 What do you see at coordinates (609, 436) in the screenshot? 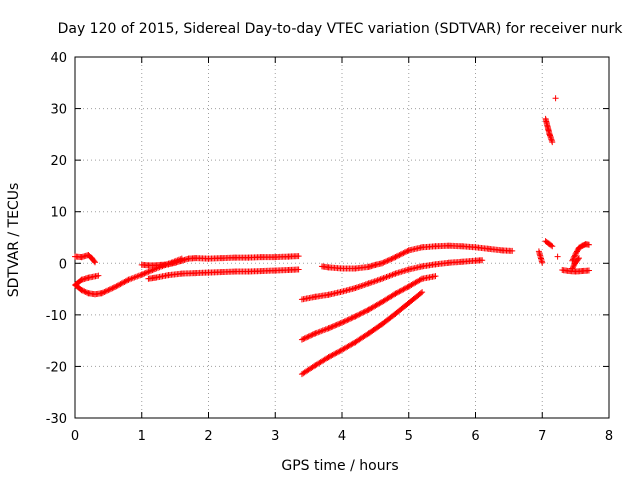
I see `x-tick-label: 8` at bounding box center [609, 436].